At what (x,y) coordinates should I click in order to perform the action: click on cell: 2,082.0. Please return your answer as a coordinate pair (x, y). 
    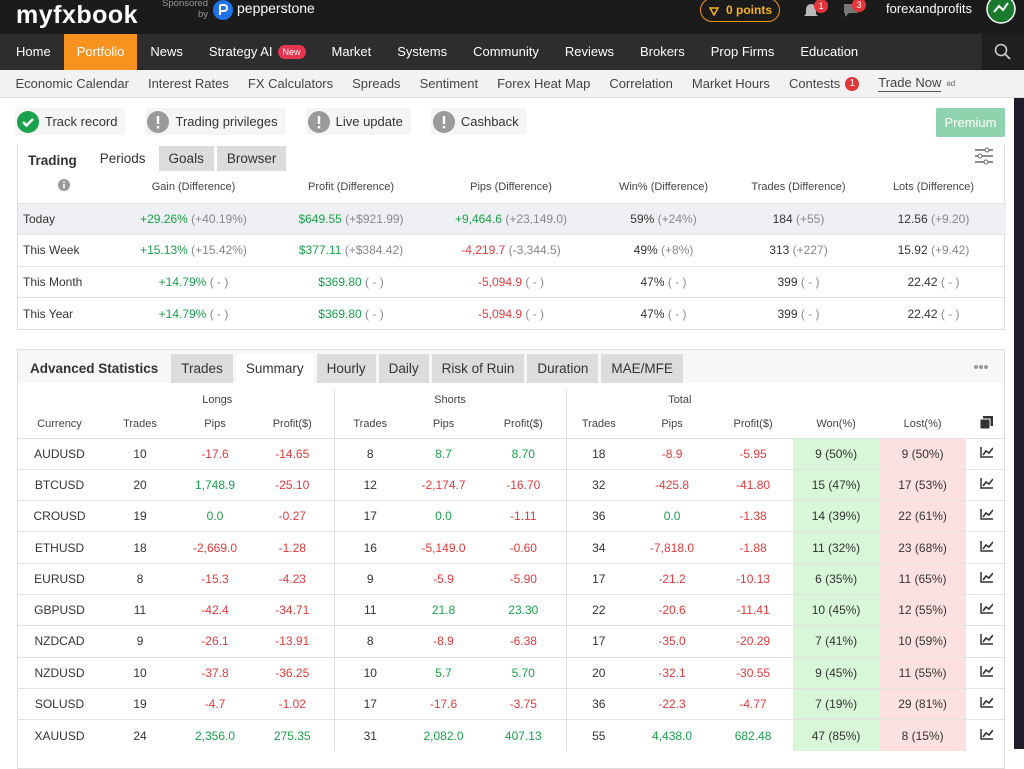
    Looking at the image, I should click on (444, 735).